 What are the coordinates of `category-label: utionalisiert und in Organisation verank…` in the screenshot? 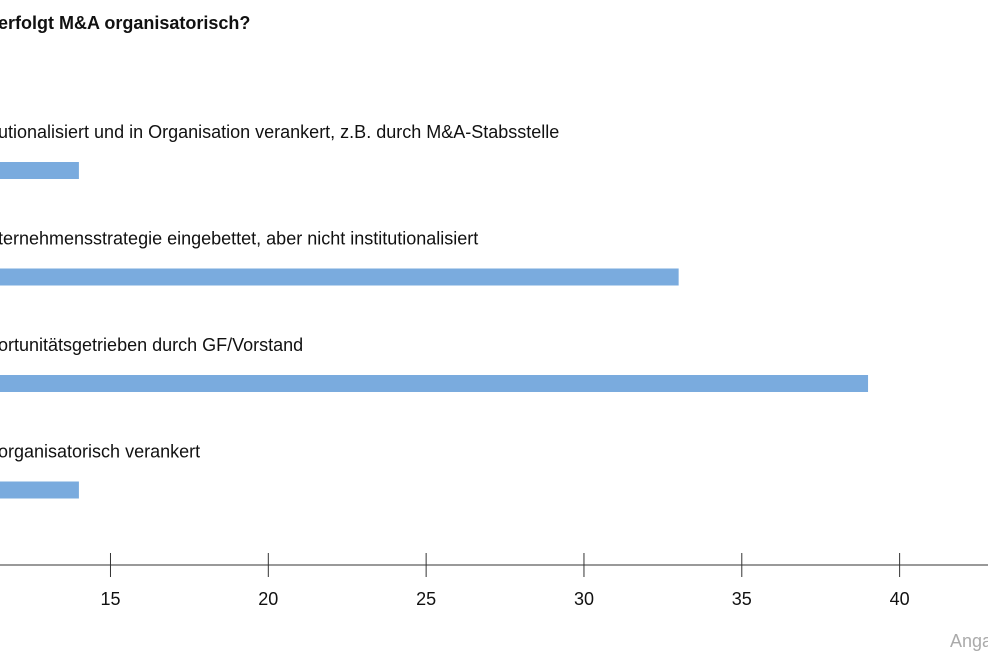 It's located at (279, 132).